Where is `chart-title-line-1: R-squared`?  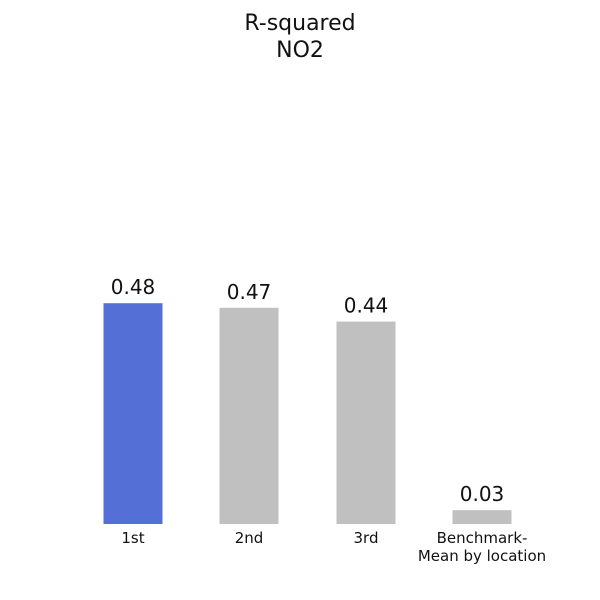 chart-title-line-1: R-squared is located at coordinates (299, 23).